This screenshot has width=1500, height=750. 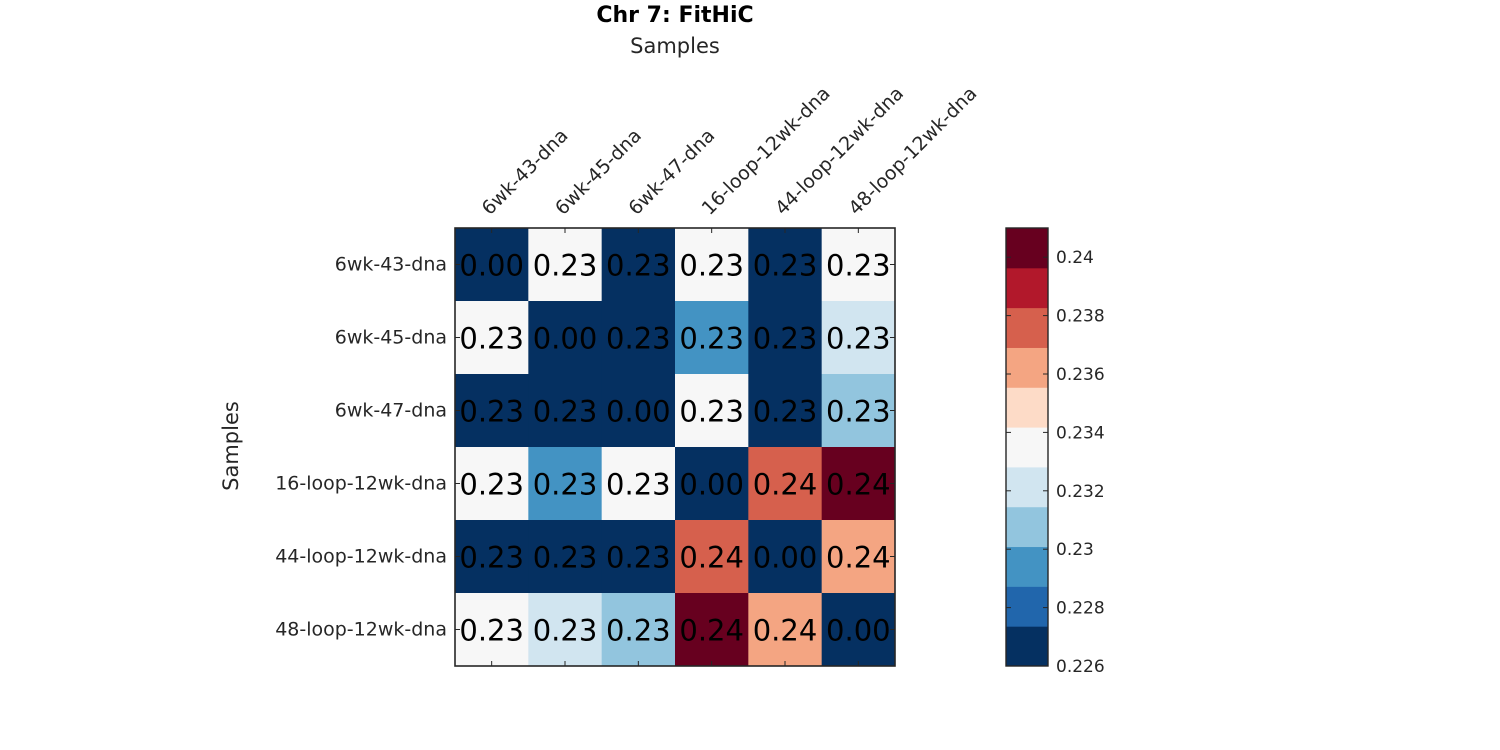 I want to click on colorbar: 0.226 0.228 0.23 0.232 0.234 0.236 0.238 0.24, so click(x=1055, y=452).